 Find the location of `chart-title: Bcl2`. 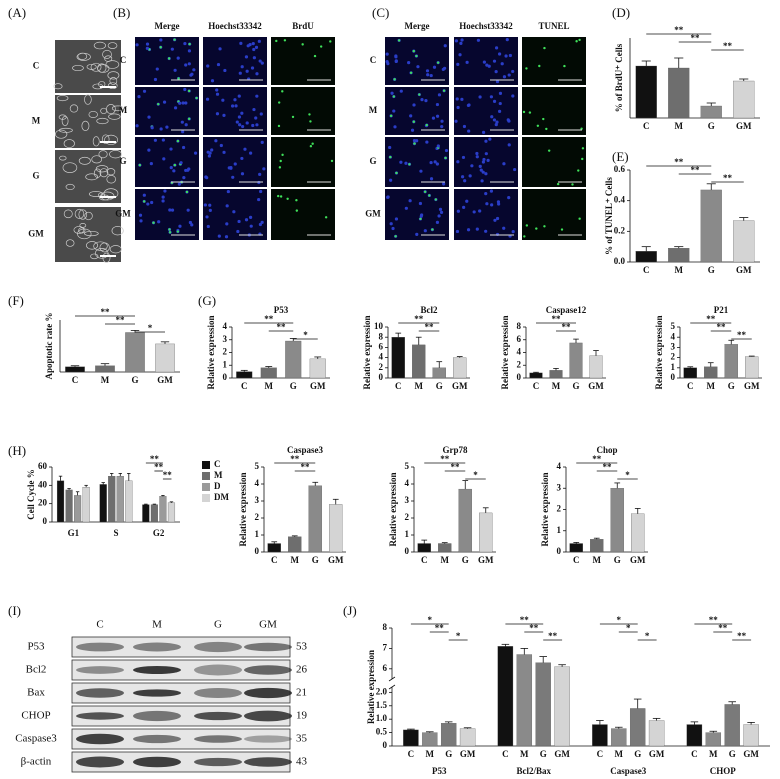

chart-title: Bcl2 is located at coordinates (429, 310).